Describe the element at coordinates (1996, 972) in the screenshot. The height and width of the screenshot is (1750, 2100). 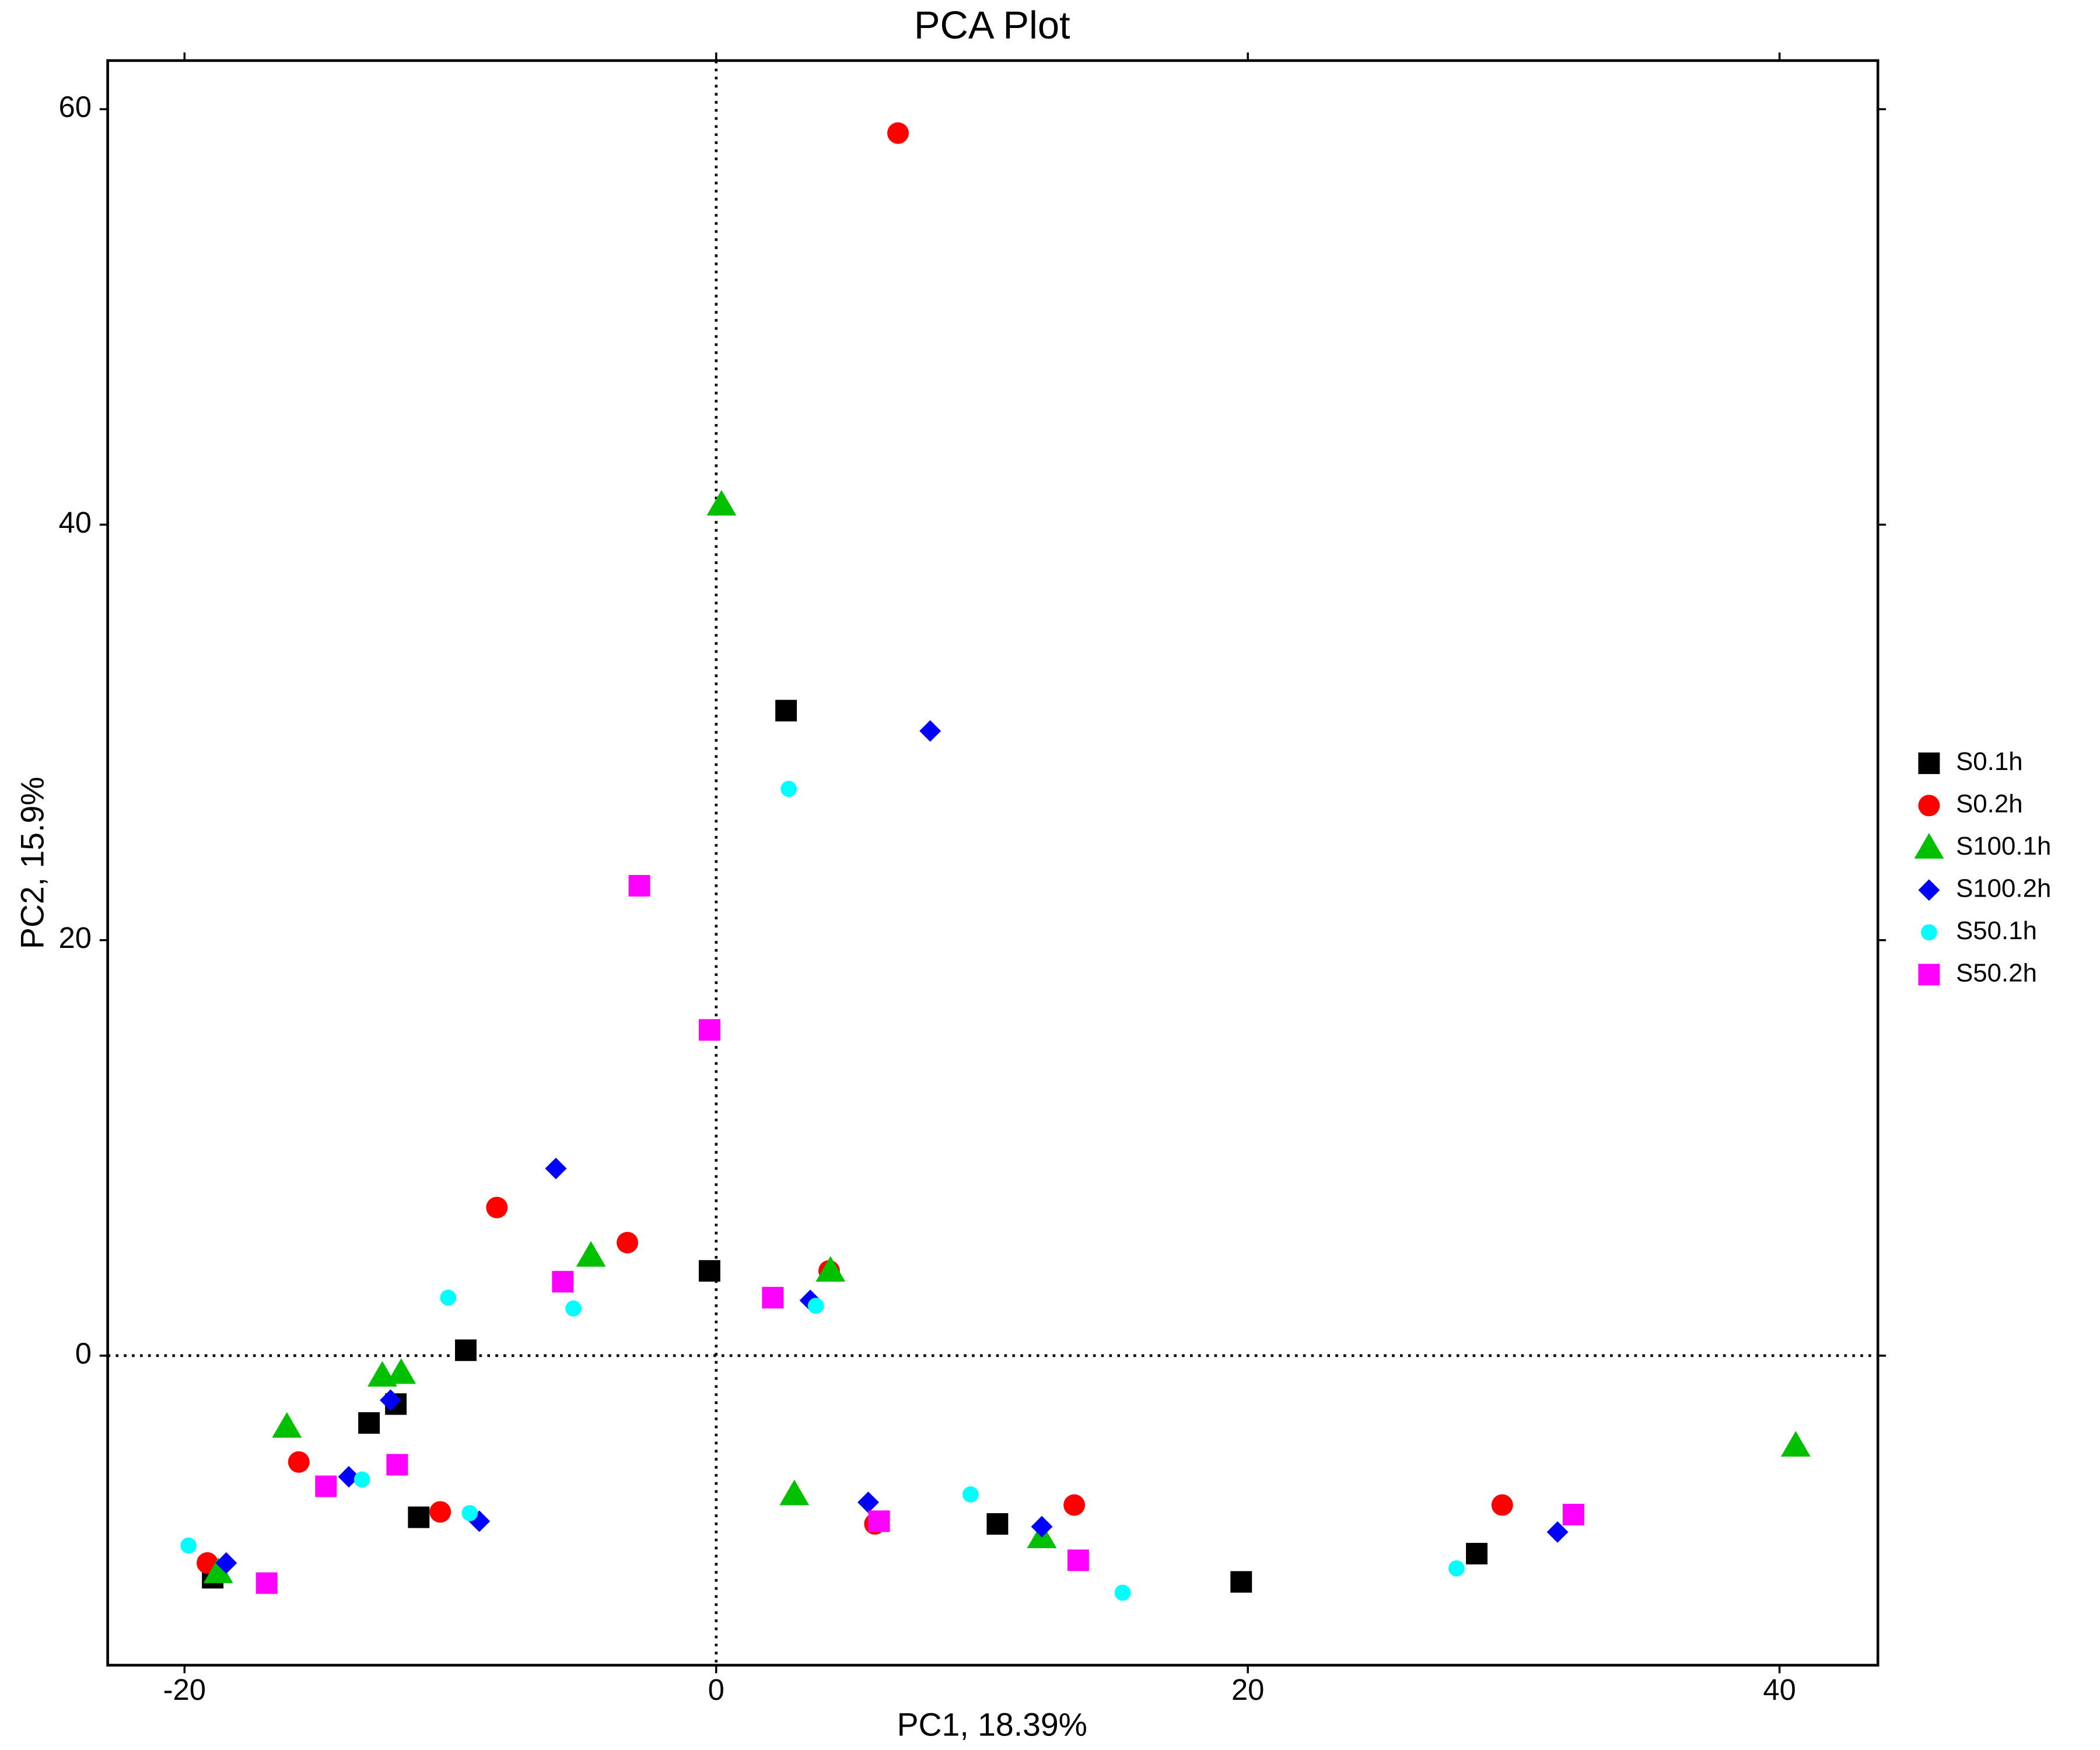
I see `legend-label: S50.2h` at that location.